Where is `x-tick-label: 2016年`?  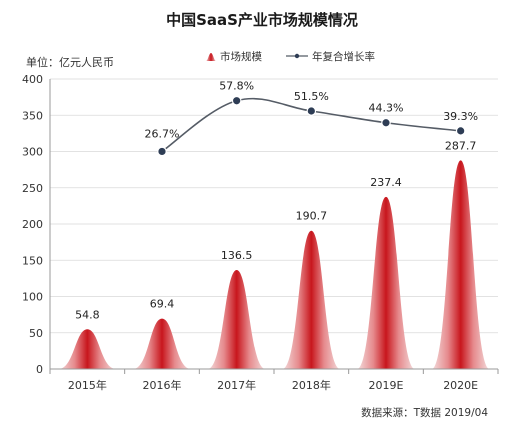 x-tick-label: 2016年 is located at coordinates (162, 385).